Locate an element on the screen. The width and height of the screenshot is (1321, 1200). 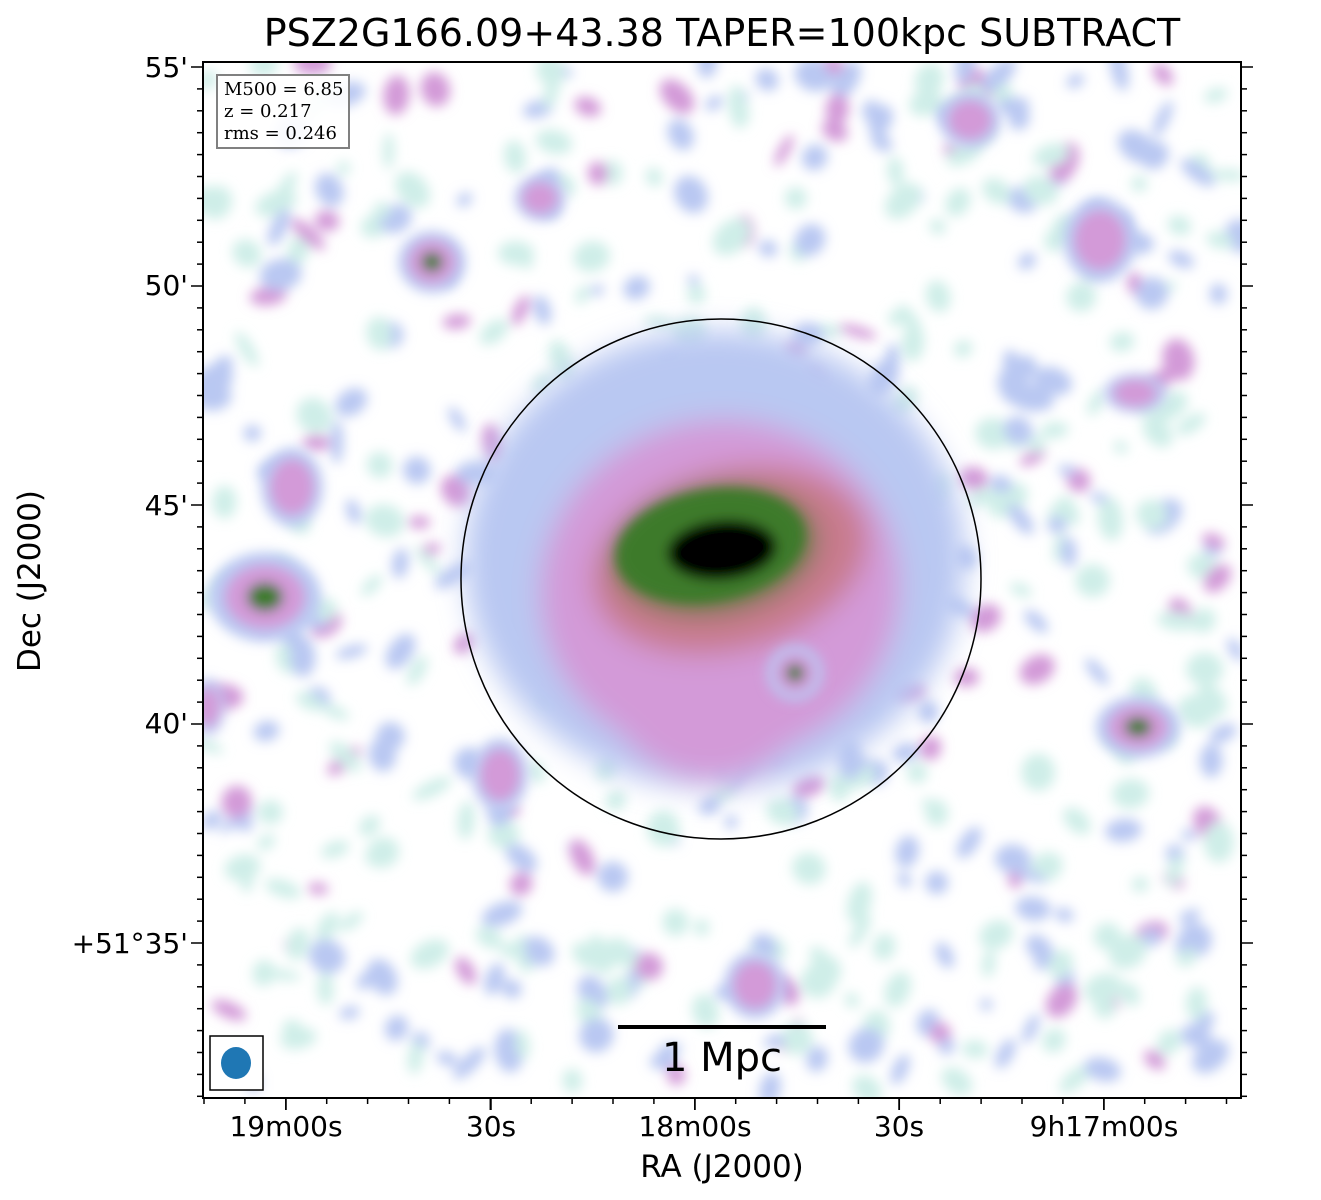
y-tick-label: 50' is located at coordinates (166, 285).